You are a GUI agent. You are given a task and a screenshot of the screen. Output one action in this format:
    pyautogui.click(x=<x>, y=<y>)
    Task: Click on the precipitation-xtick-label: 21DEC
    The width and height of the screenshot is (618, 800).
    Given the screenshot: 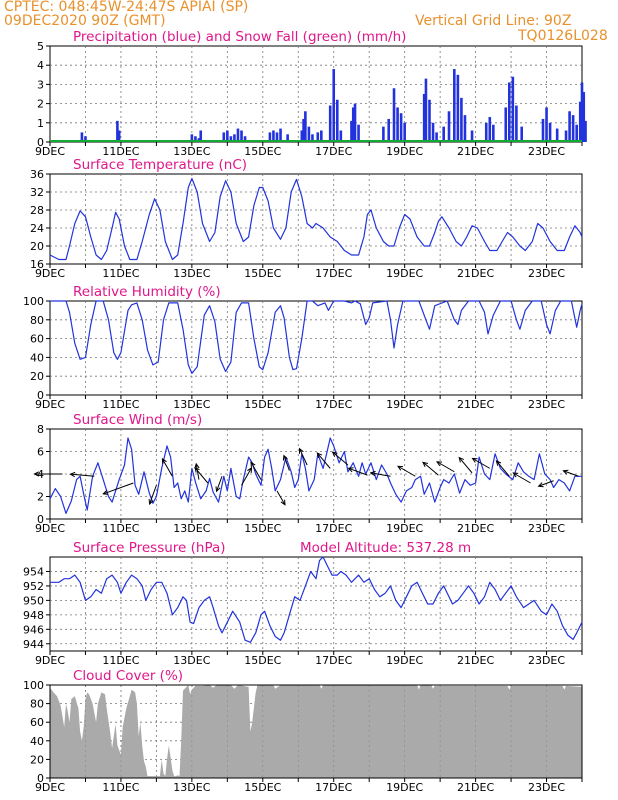 What is the action you would take?
    pyautogui.click(x=475, y=151)
    